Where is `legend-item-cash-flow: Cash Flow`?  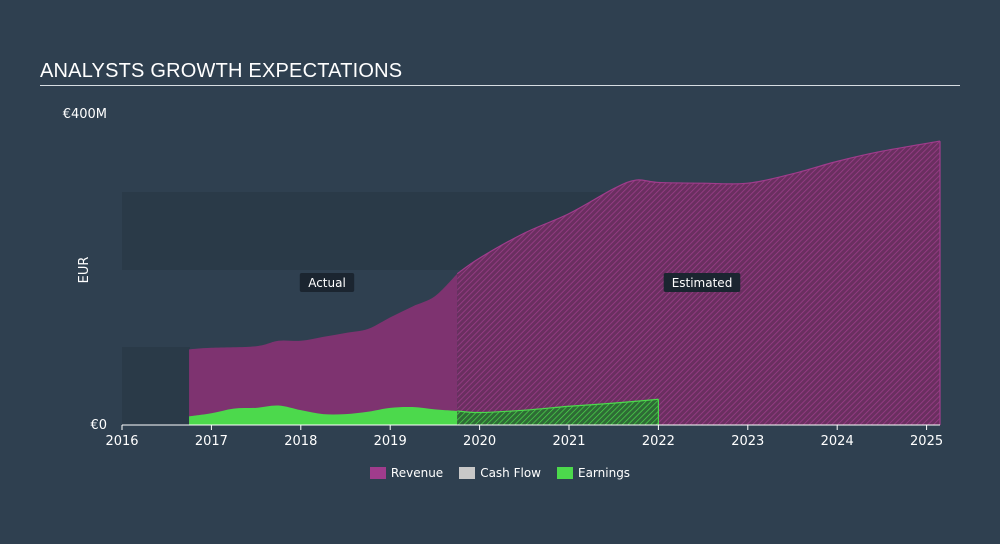
legend-item-cash-flow: Cash Flow is located at coordinates (500, 473).